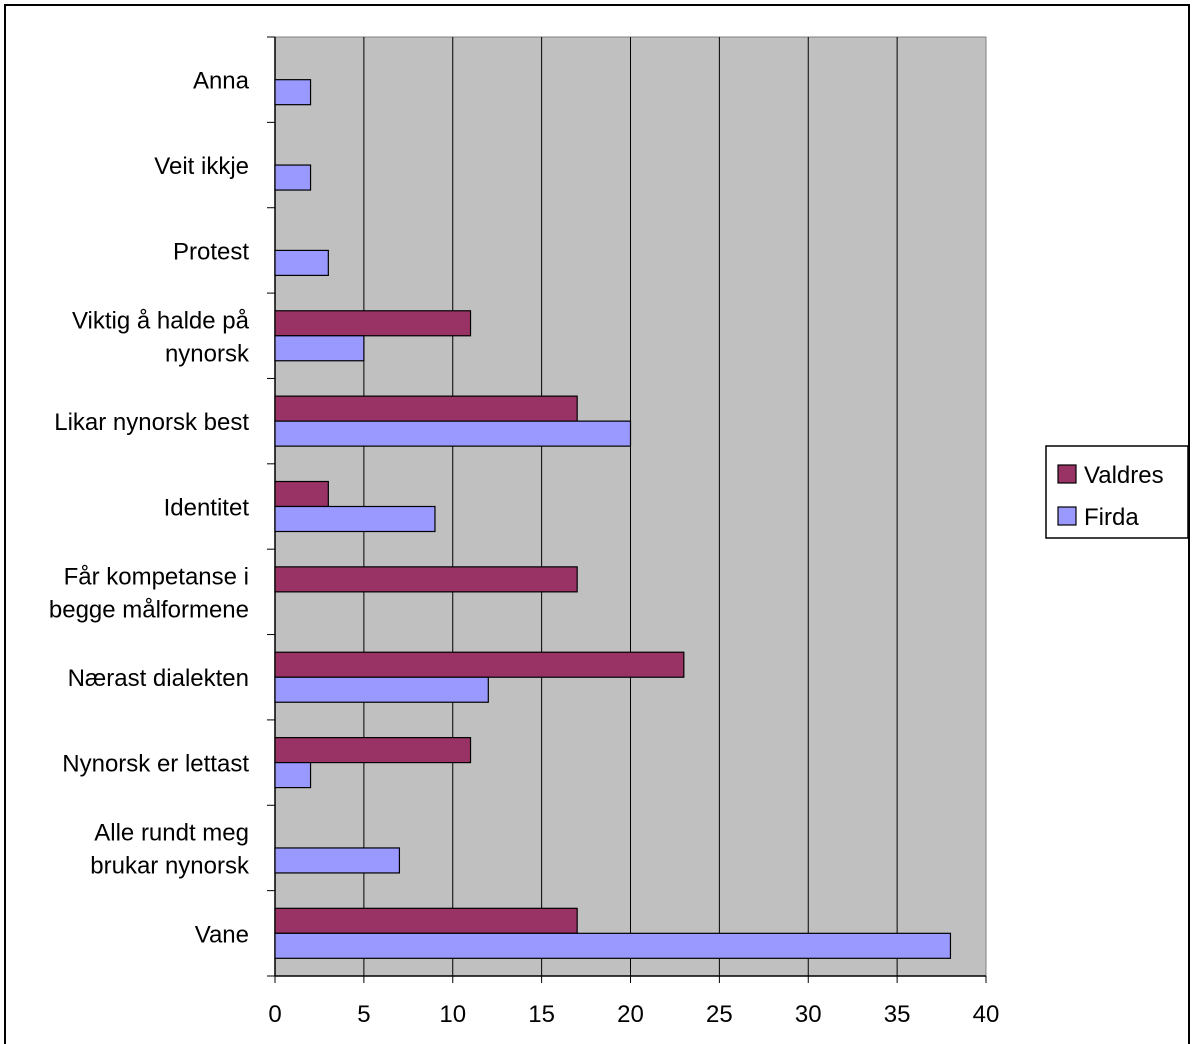  What do you see at coordinates (986, 1014) in the screenshot?
I see `x-tick-label: 40` at bounding box center [986, 1014].